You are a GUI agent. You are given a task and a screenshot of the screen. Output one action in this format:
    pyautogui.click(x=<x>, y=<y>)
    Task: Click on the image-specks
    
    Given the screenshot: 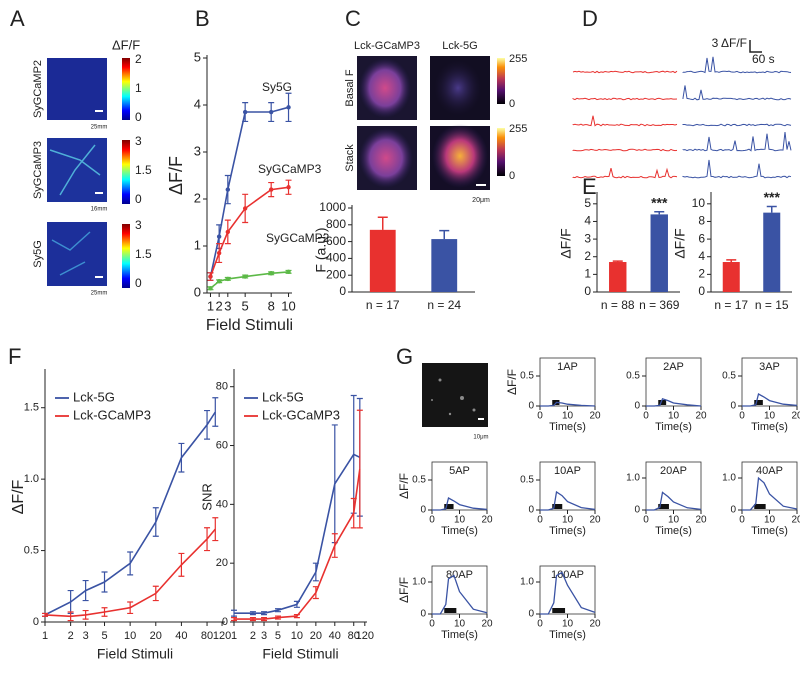 What is the action you would take?
    pyautogui.click(x=457, y=399)
    